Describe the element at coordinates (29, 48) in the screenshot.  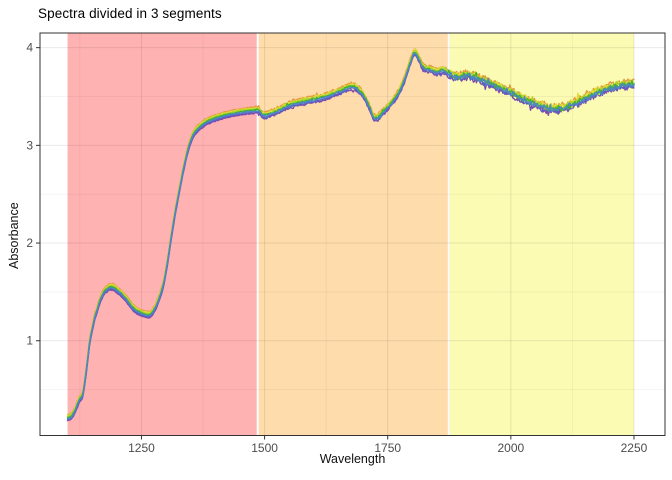
I see `y-tick-label: 4` at that location.